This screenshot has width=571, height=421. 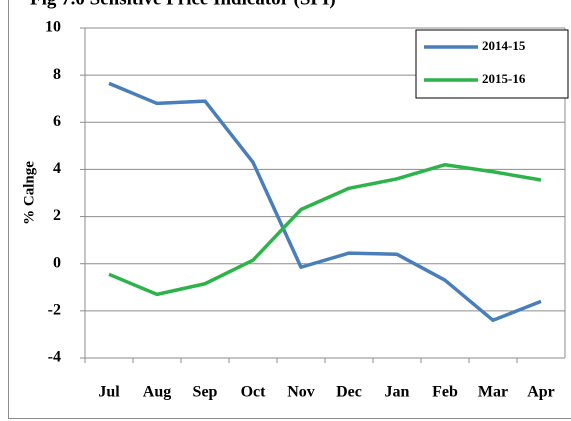 I want to click on y-tick-label: 0, so click(x=57, y=262).